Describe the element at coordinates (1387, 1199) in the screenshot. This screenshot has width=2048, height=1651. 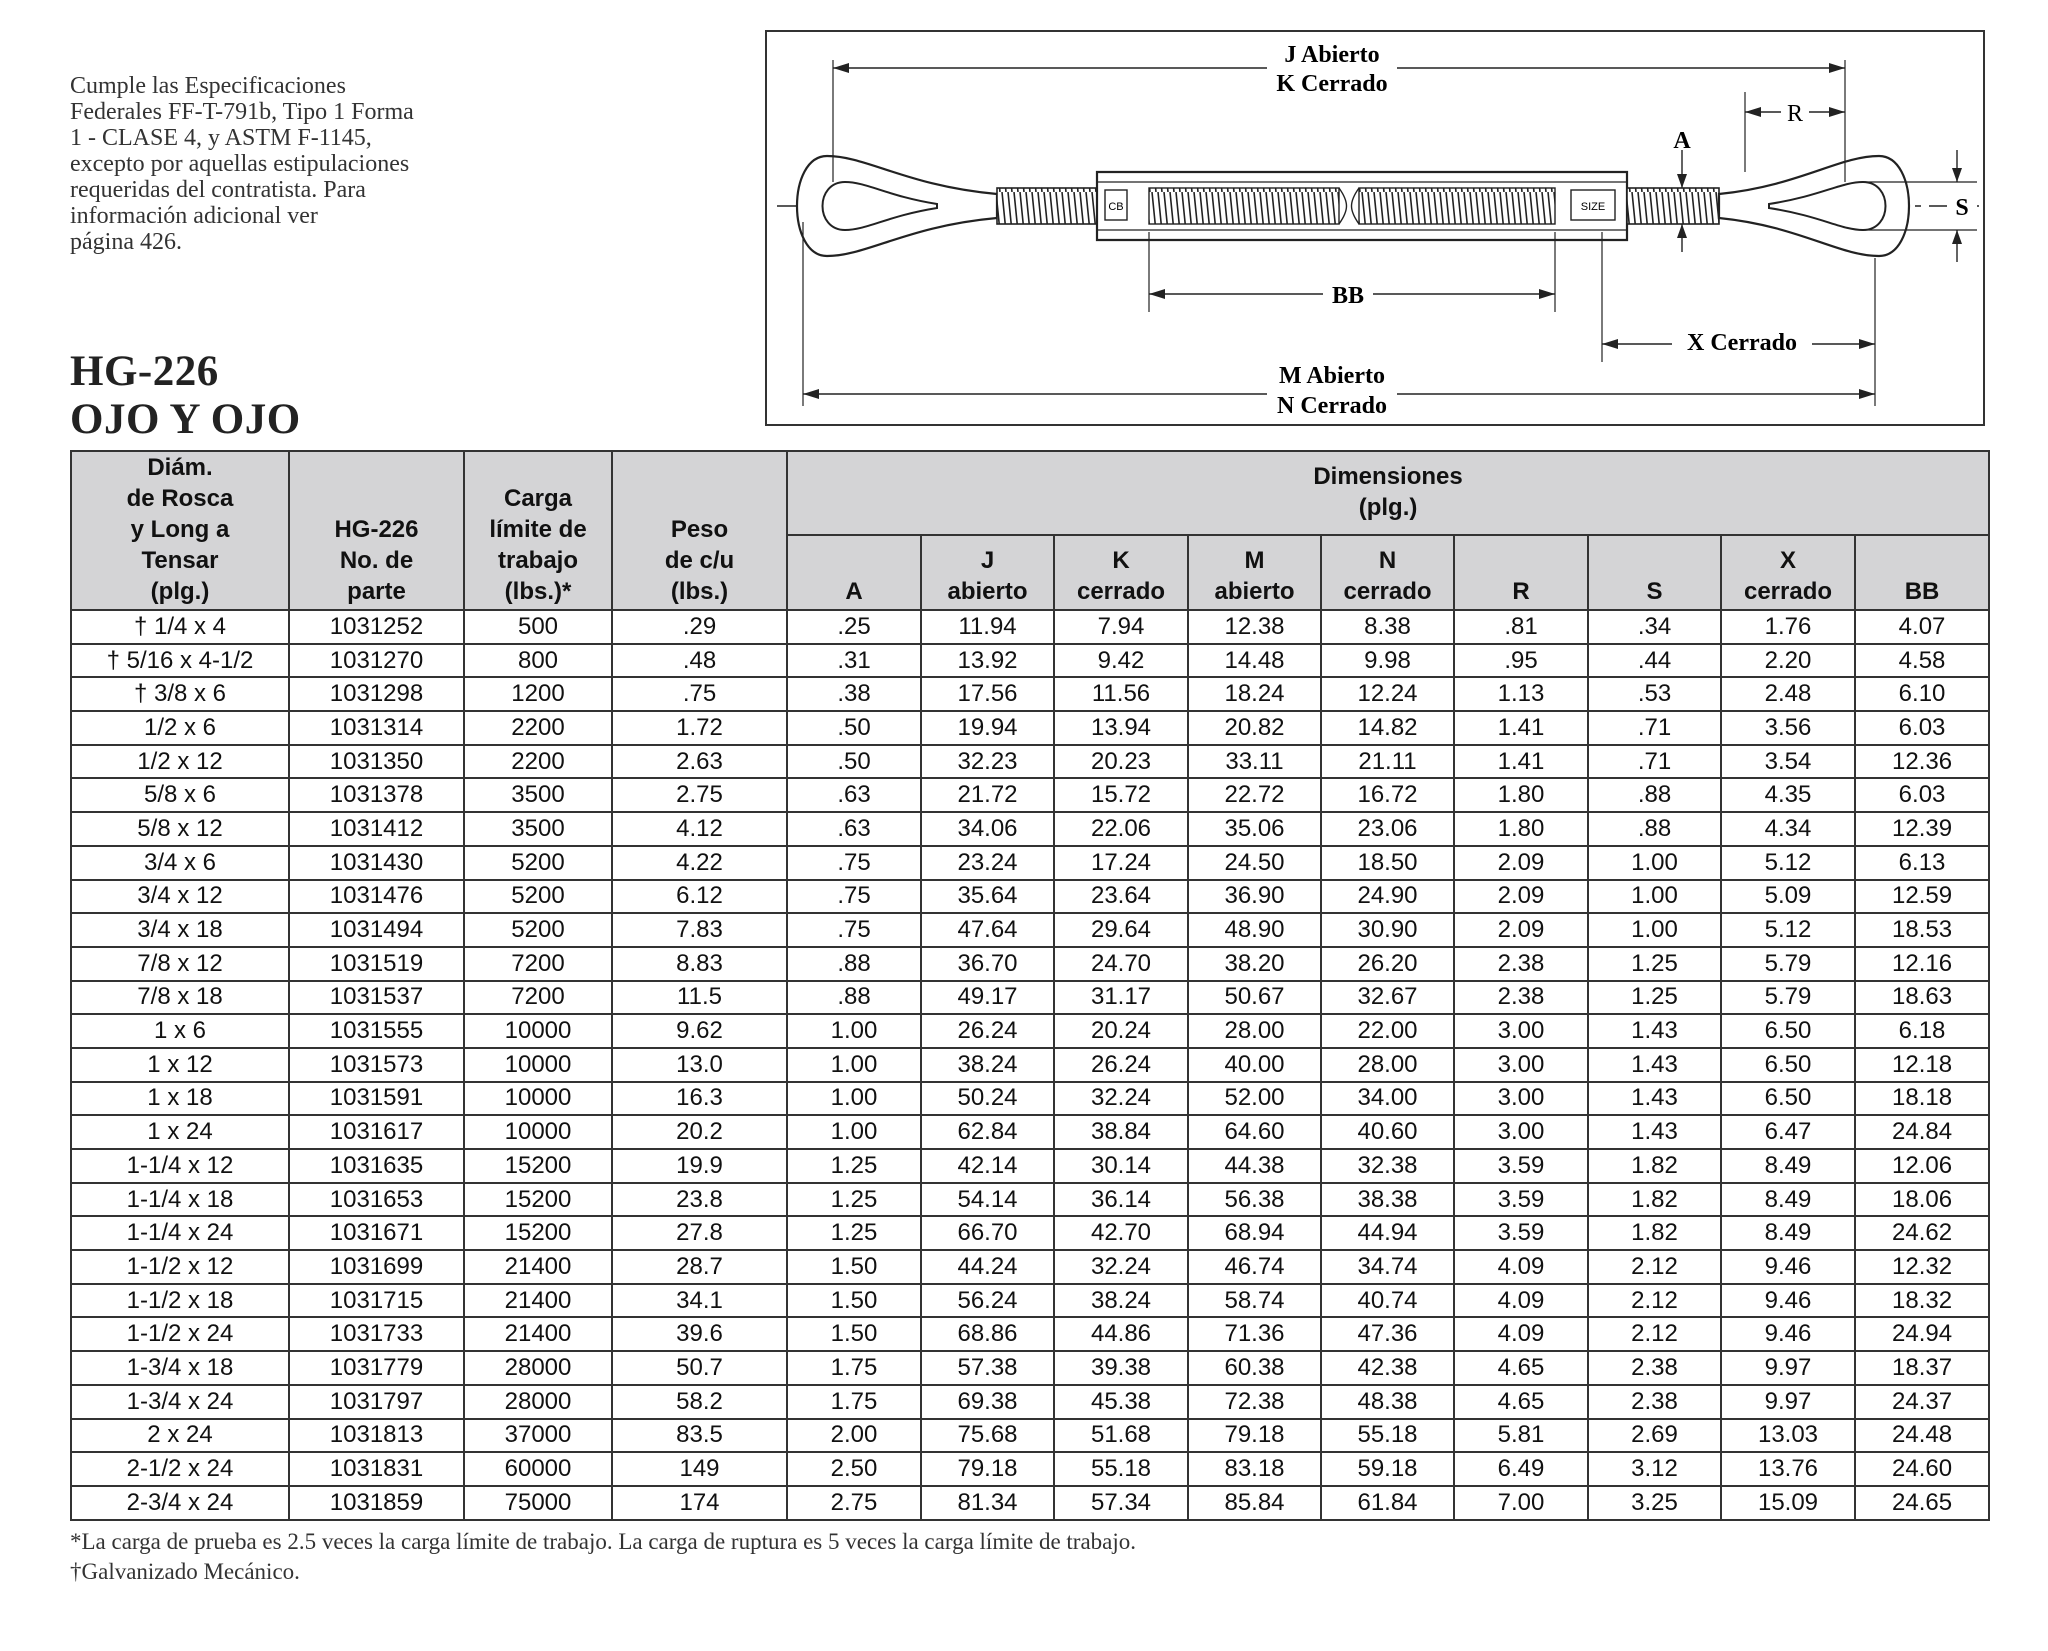
I see `table-cell: 38.38` at that location.